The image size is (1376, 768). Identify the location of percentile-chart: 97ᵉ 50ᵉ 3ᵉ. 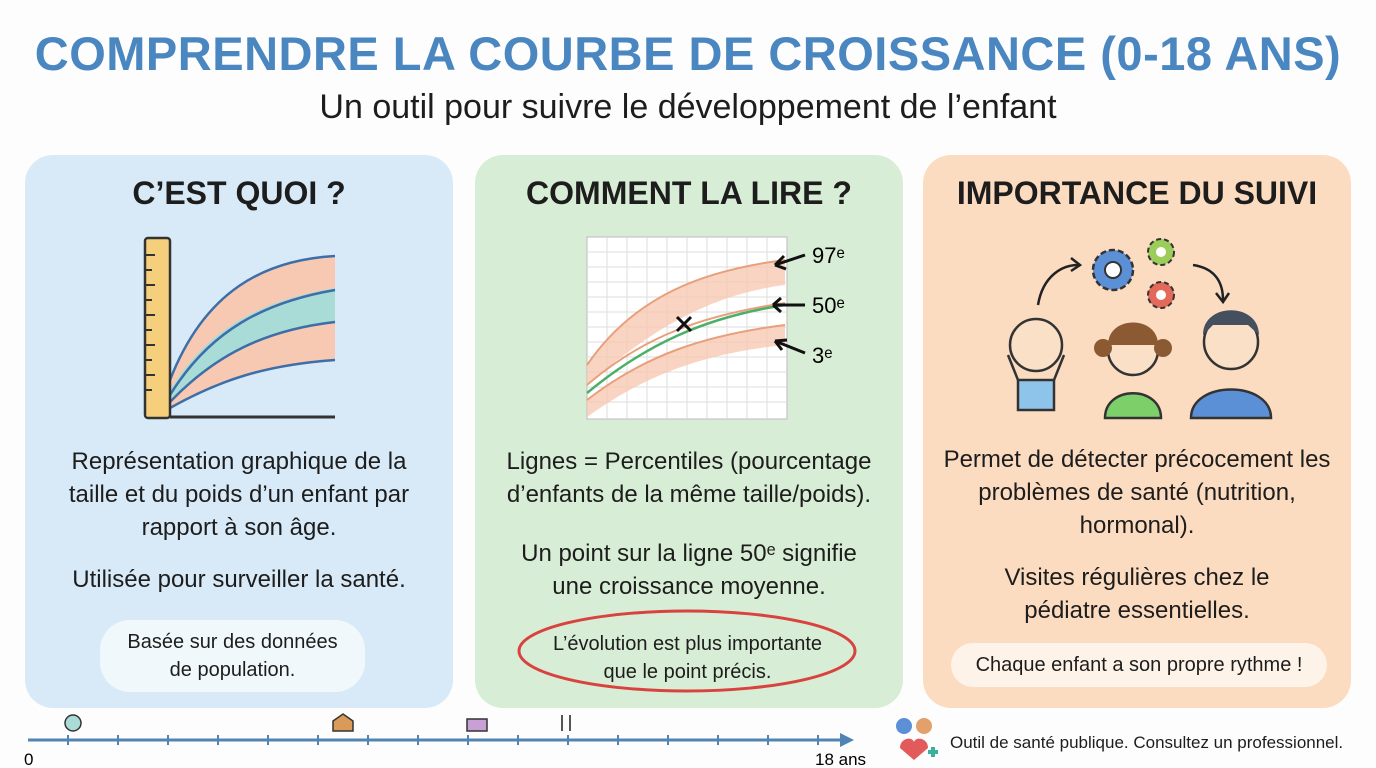
(715, 328).